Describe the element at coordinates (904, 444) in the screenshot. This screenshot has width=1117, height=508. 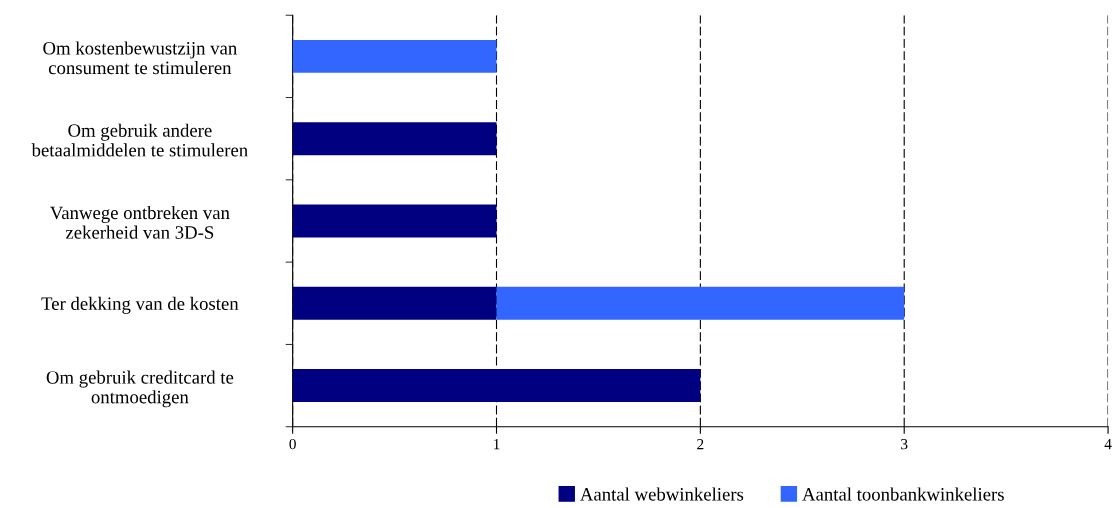
I see `x-tick-label: 3` at that location.